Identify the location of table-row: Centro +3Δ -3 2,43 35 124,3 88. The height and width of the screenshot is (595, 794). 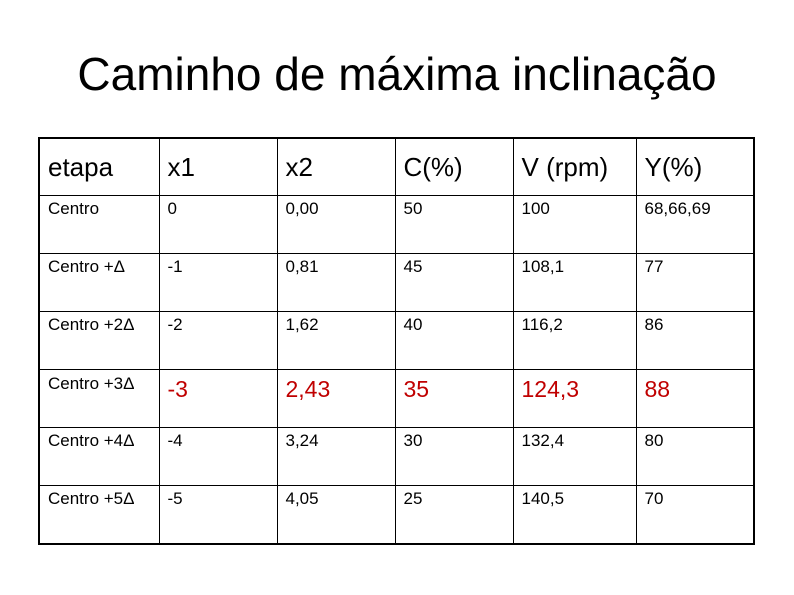
(396, 398).